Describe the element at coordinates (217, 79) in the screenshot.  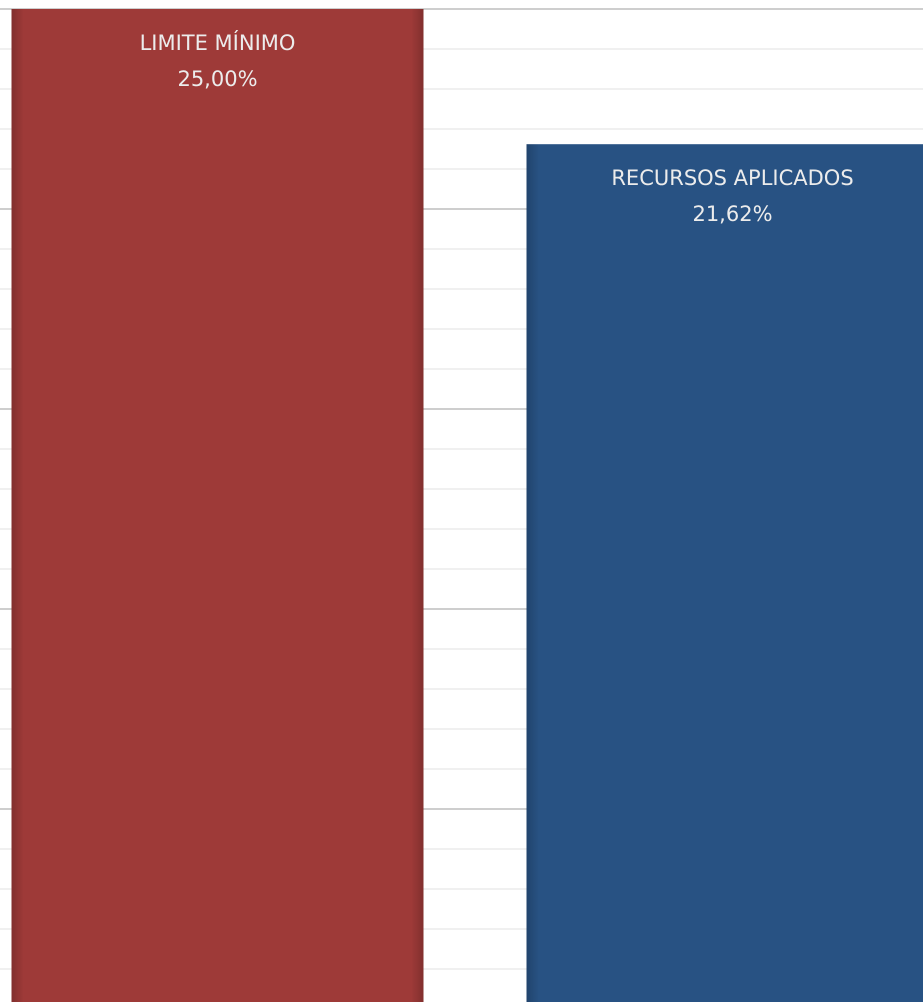
I see `bar-value-label: 25,00%` at that location.